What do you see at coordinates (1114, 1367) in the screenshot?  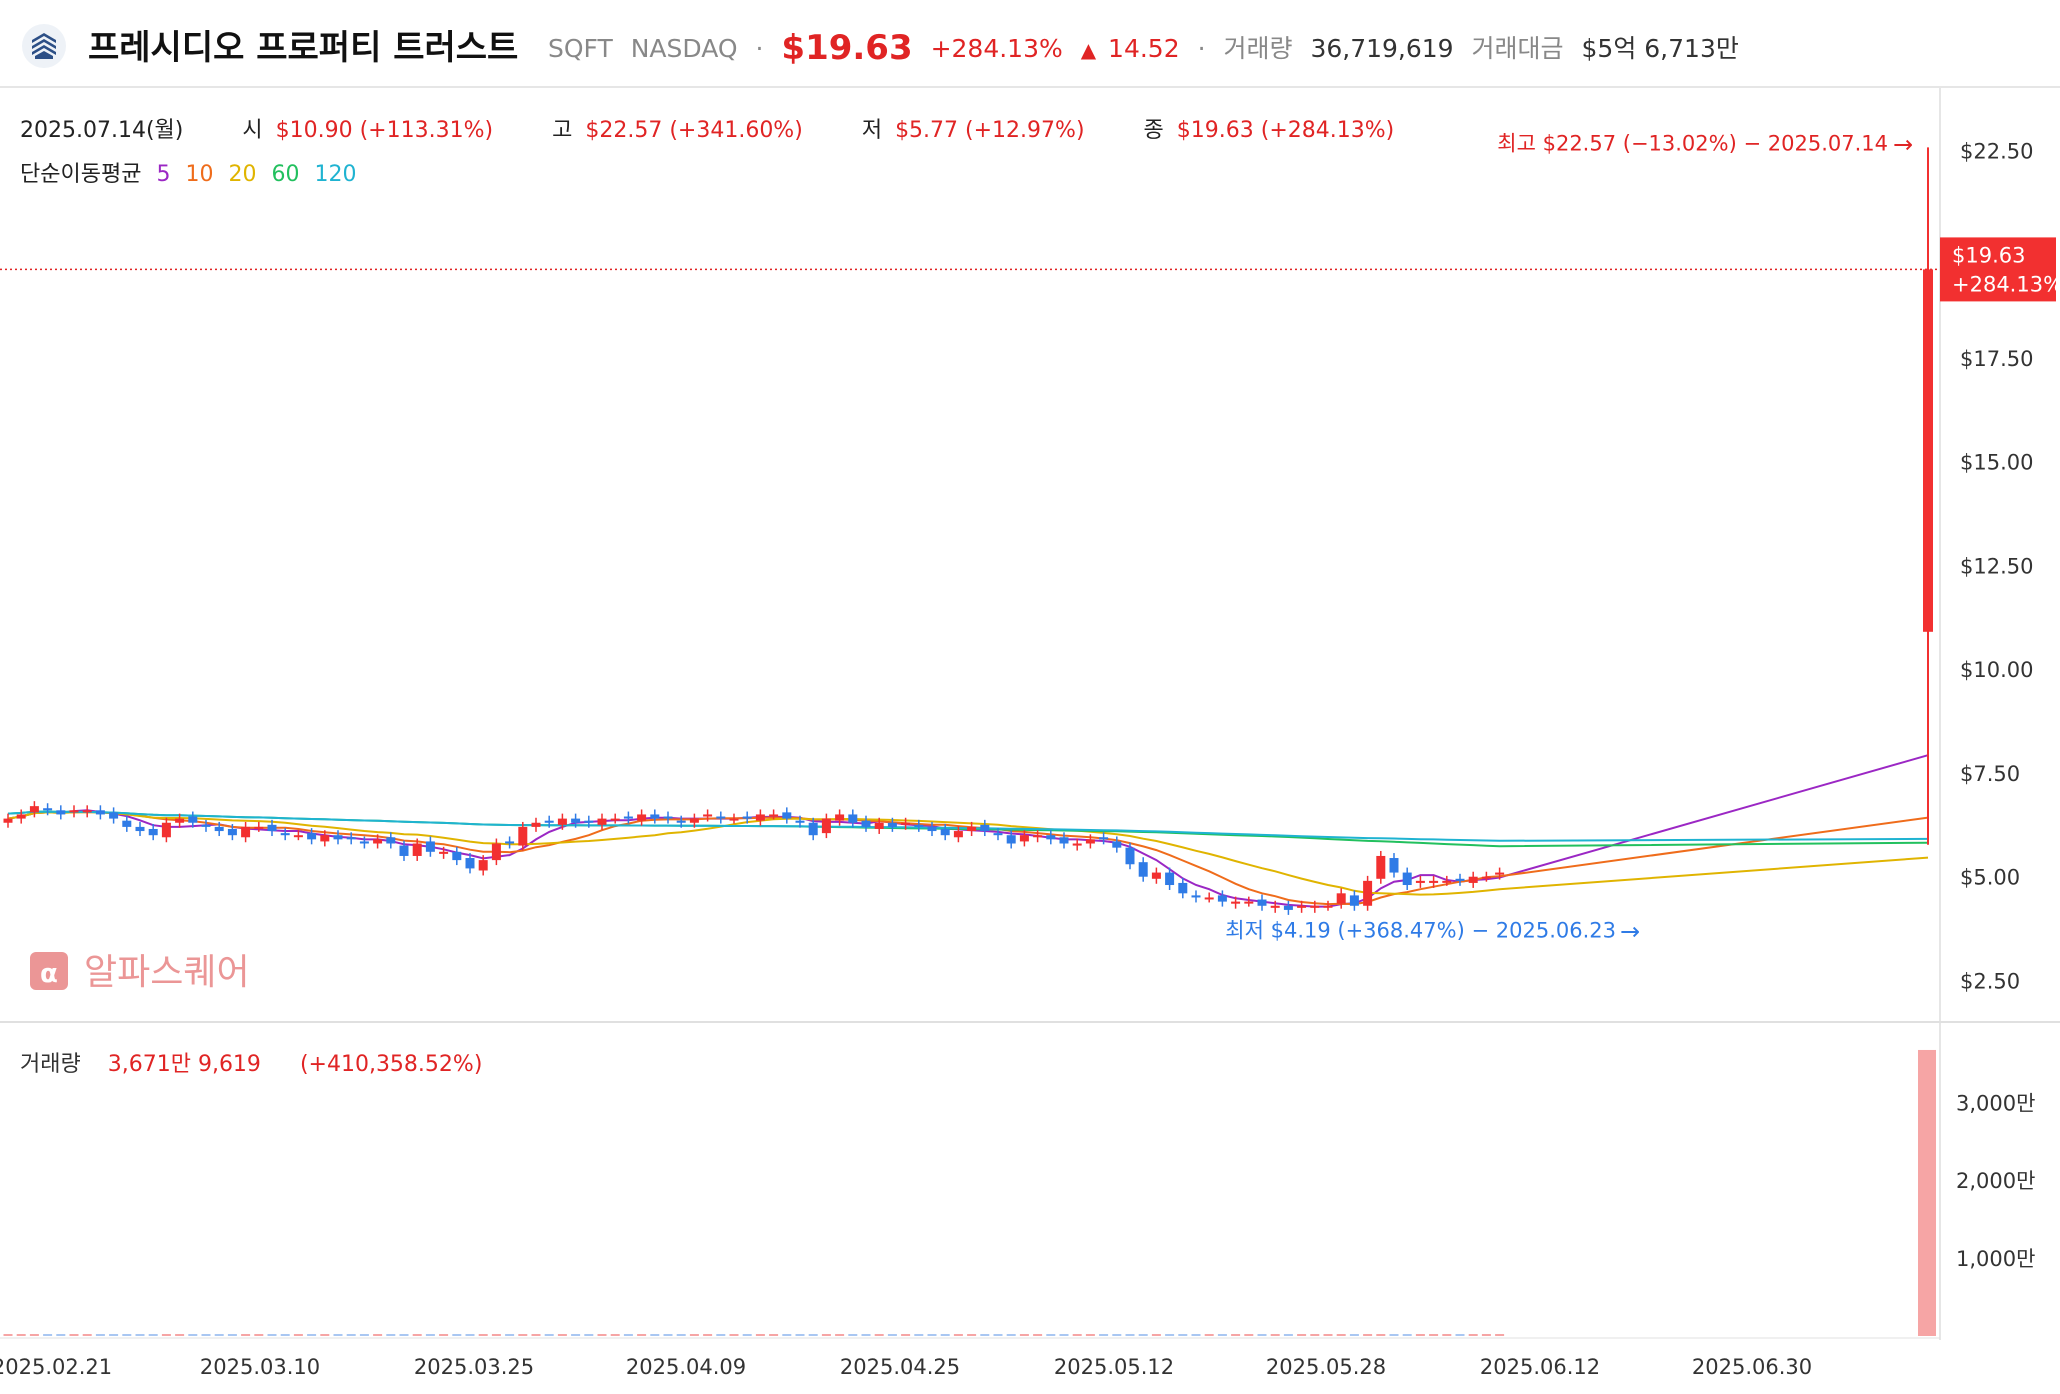 I see `date-tick-label: 2025.05.12` at bounding box center [1114, 1367].